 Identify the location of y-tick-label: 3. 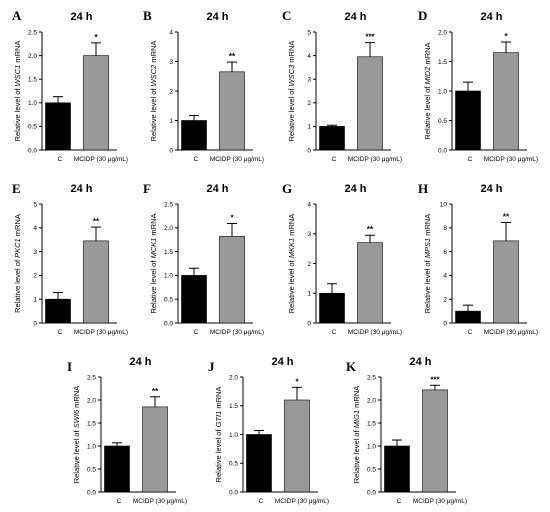
(35, 252).